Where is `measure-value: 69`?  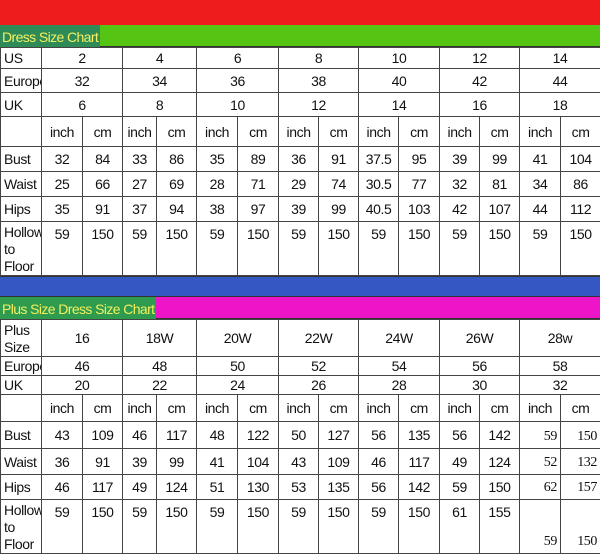 measure-value: 69 is located at coordinates (177, 184).